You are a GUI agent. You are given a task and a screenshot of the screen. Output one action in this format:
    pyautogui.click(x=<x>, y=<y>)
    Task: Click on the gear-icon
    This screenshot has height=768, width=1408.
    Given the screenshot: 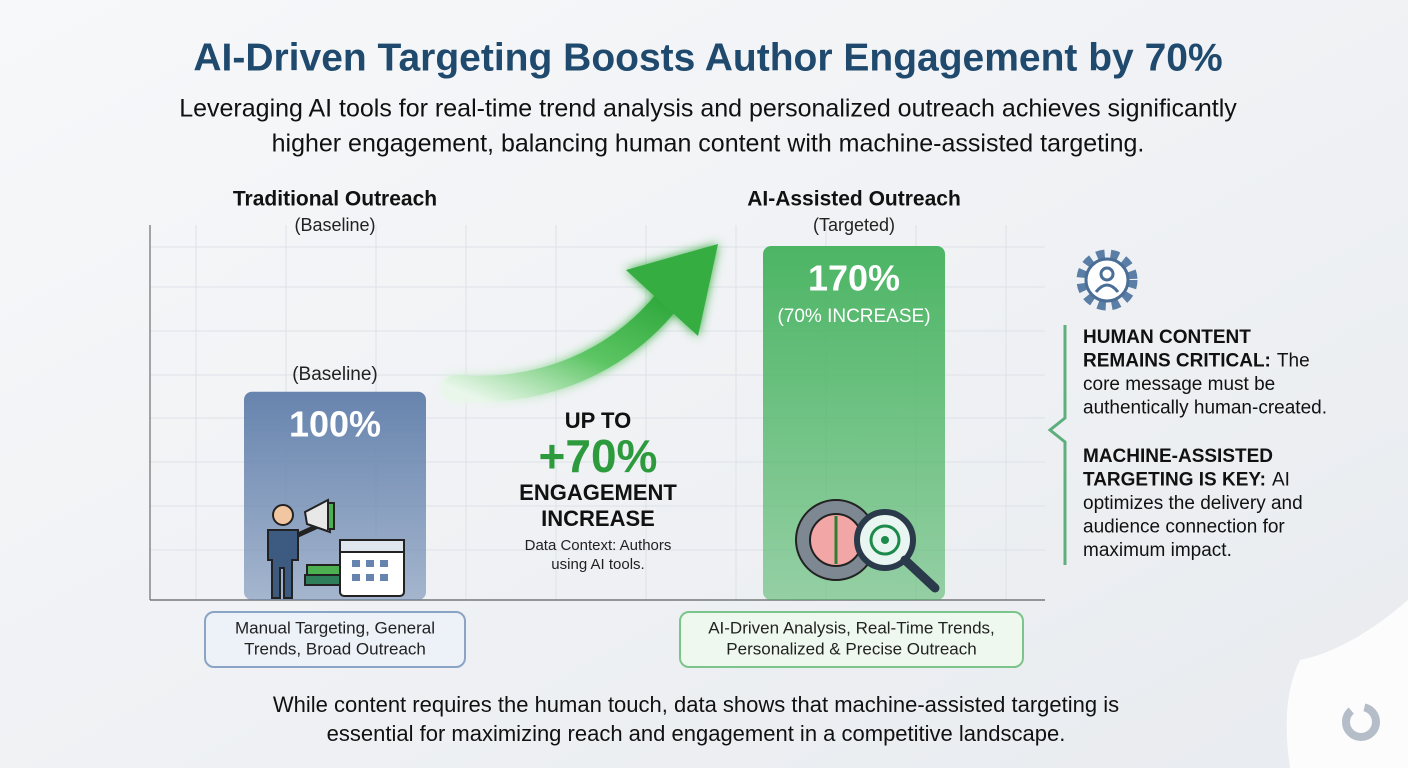 What is the action you would take?
    pyautogui.click(x=1107, y=280)
    